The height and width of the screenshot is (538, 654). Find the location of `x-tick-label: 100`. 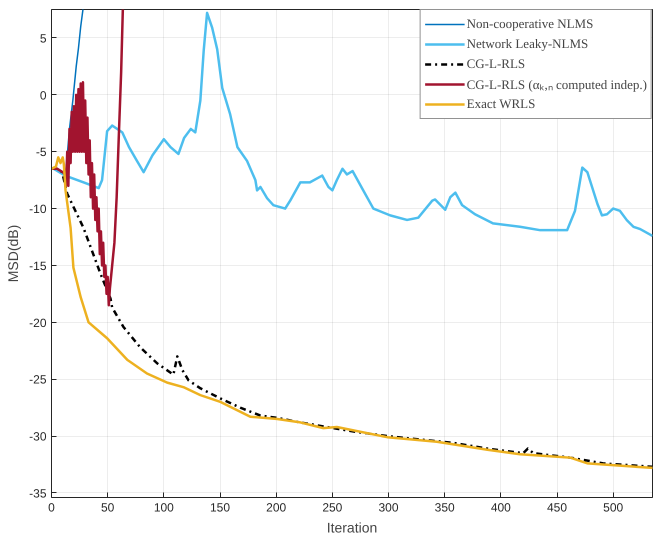

x-tick-label: 100 is located at coordinates (164, 507).